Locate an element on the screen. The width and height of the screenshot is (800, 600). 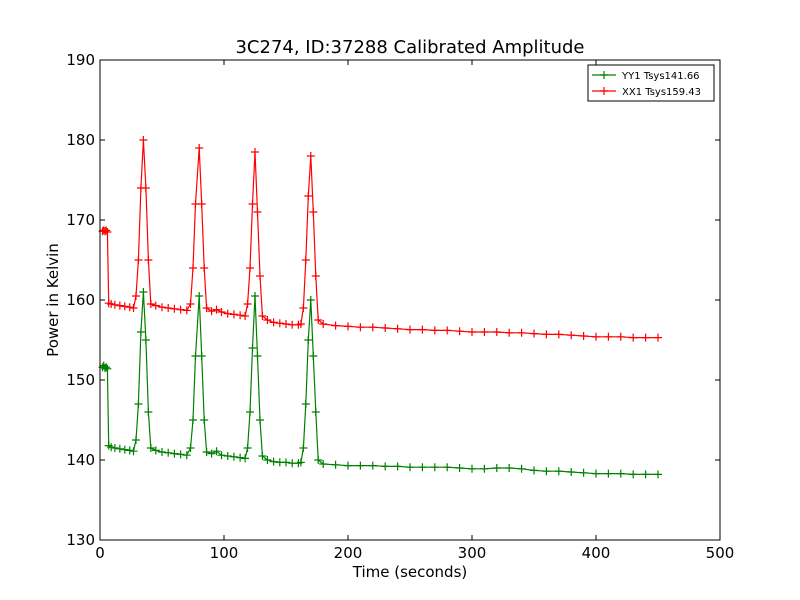
y-tick-label: 150 is located at coordinates (80, 380).